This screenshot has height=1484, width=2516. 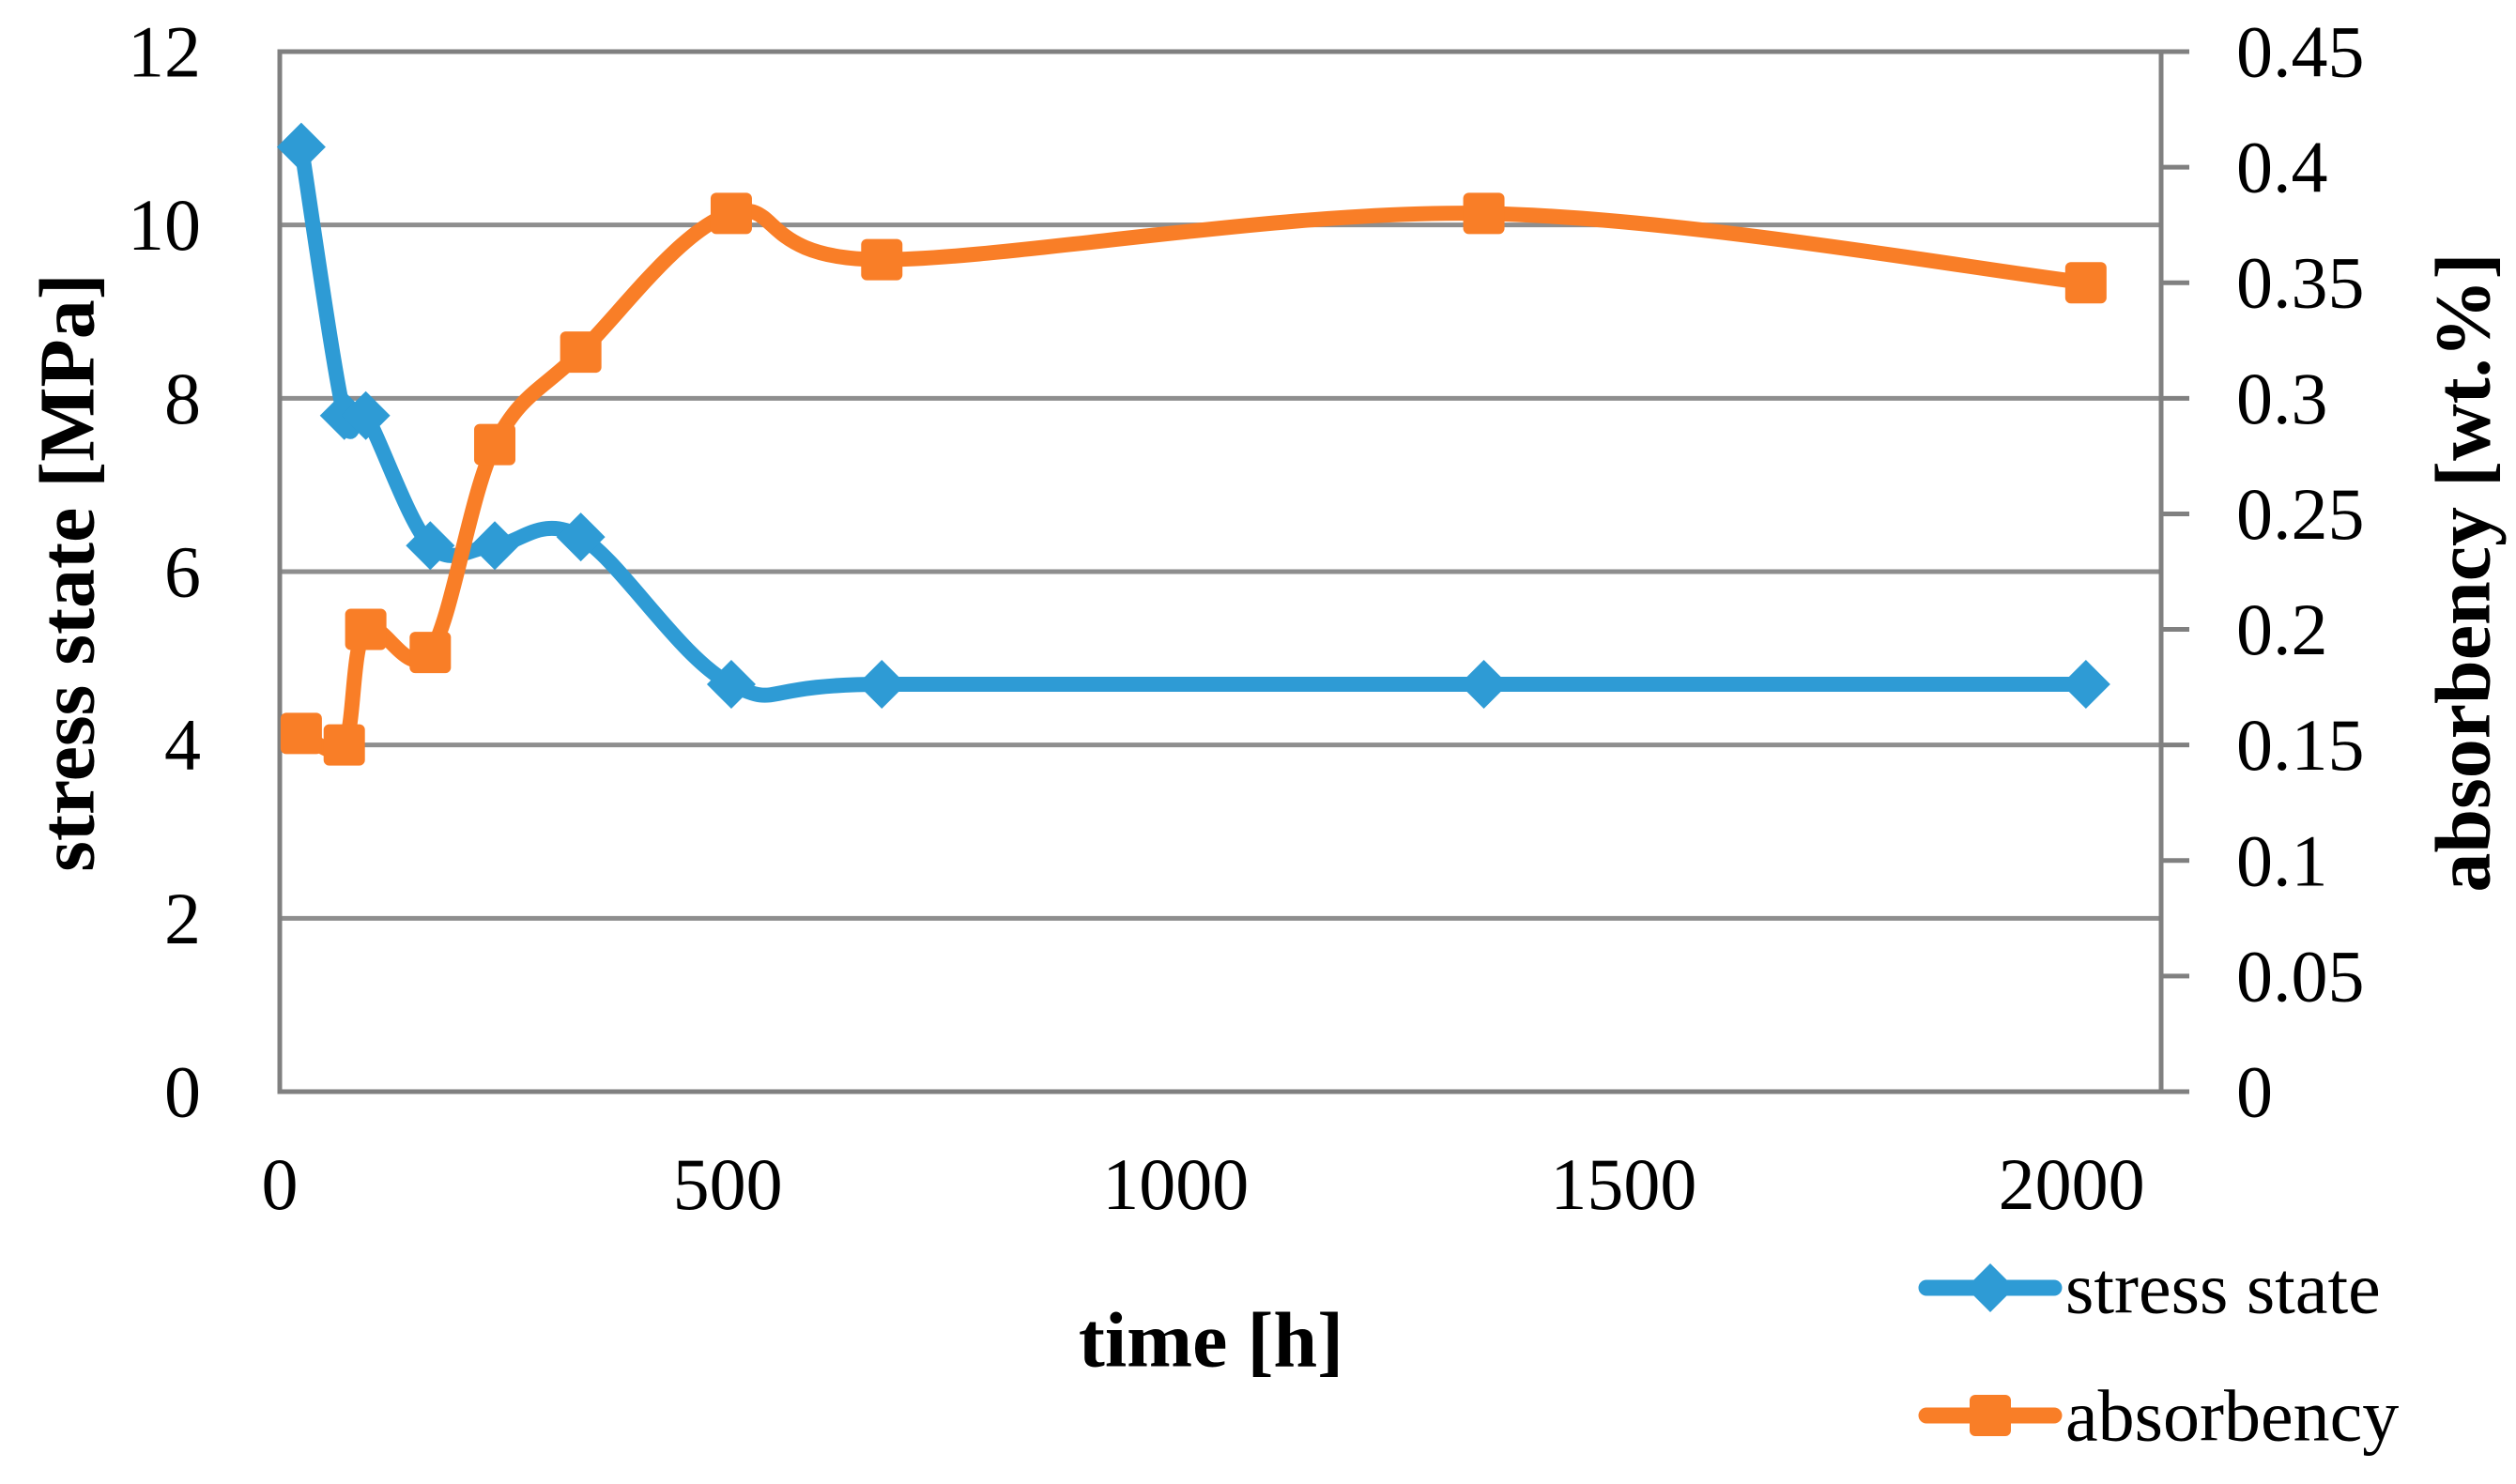 I want to click on right-axis-tick-label: 0.2, so click(x=2282, y=629).